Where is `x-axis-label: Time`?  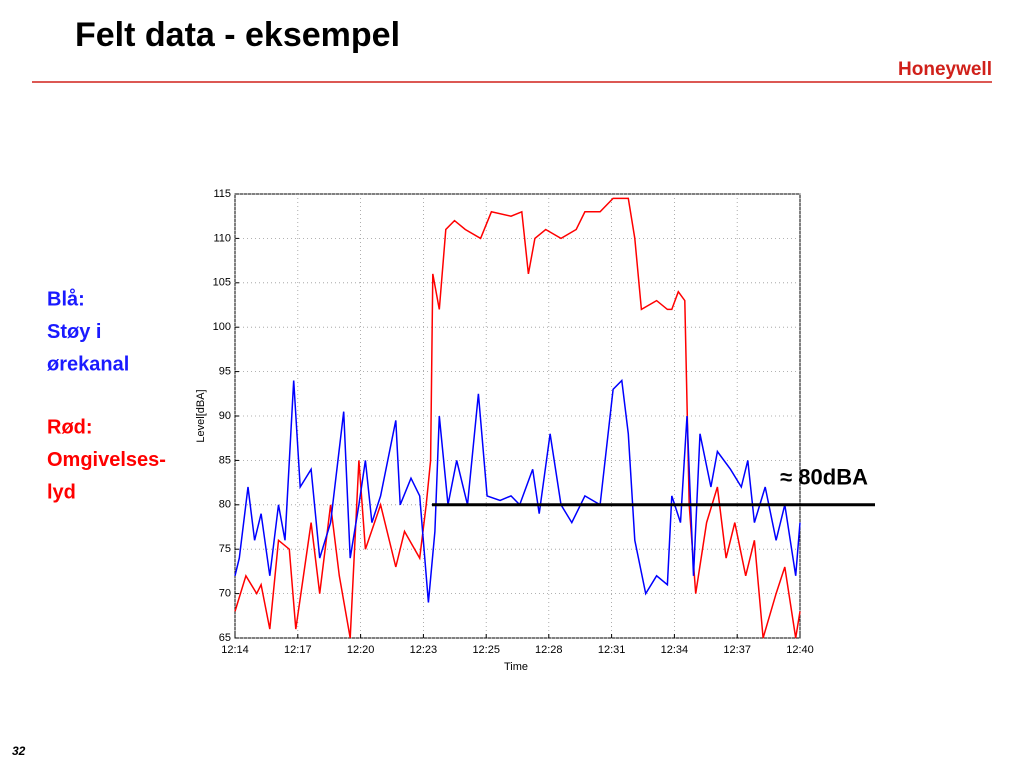 x-axis-label: Time is located at coordinates (516, 667).